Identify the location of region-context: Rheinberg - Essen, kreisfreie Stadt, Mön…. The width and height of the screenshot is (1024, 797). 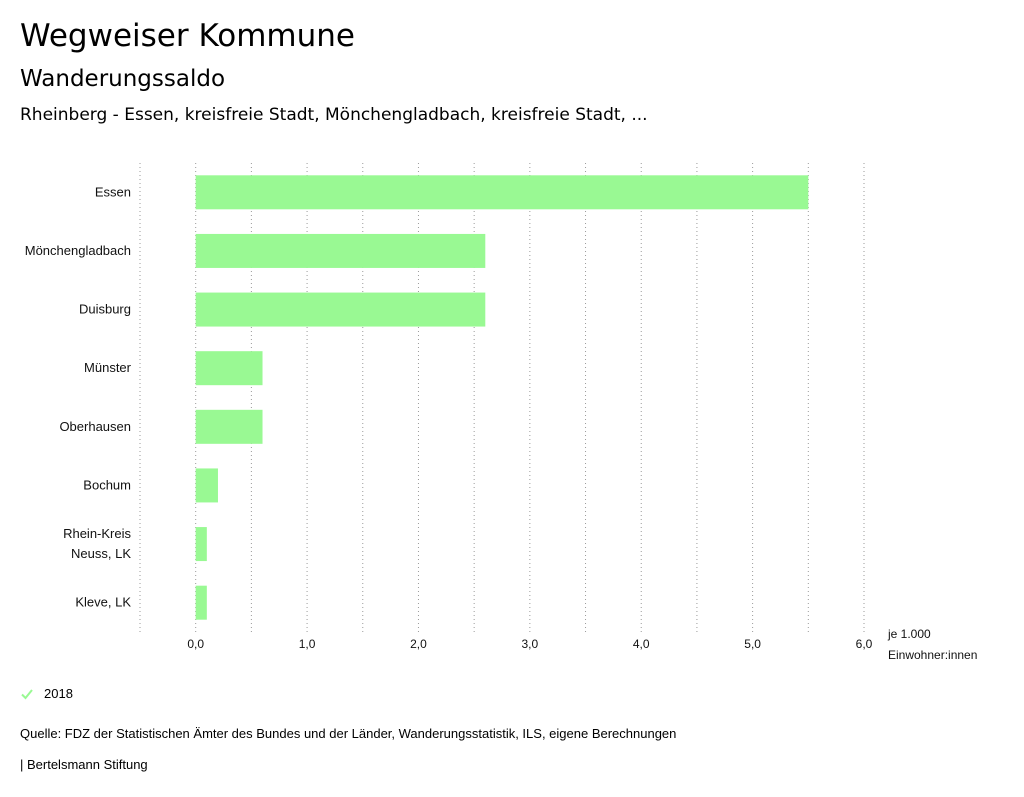
(334, 115).